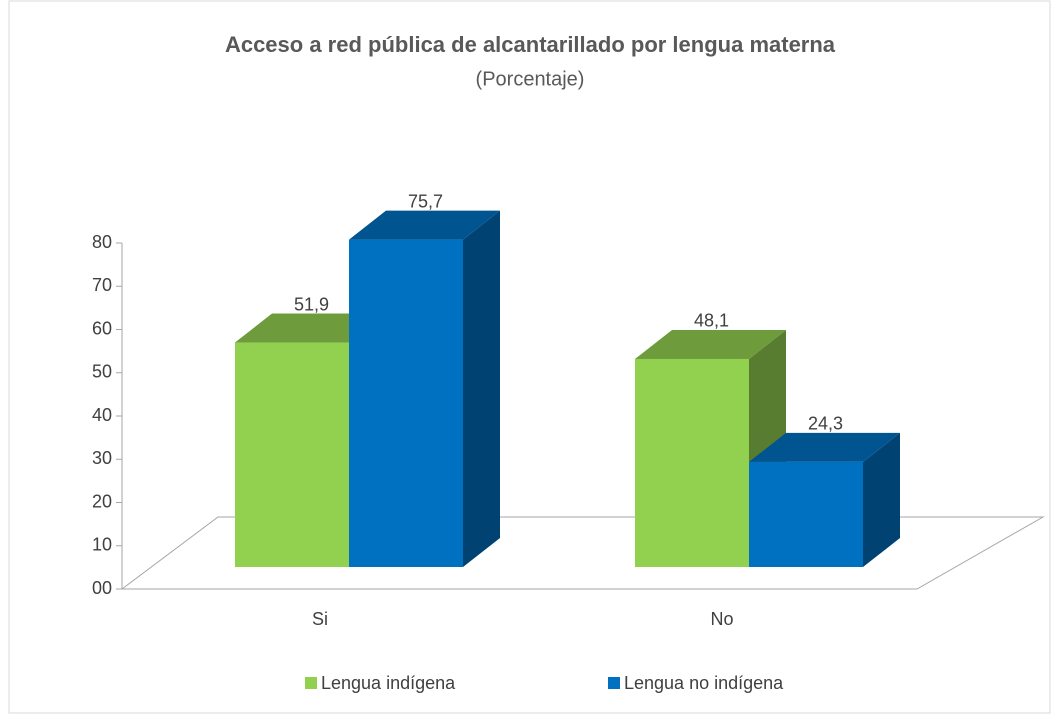  What do you see at coordinates (704, 683) in the screenshot?
I see `legend-label: Lengua no indígena` at bounding box center [704, 683].